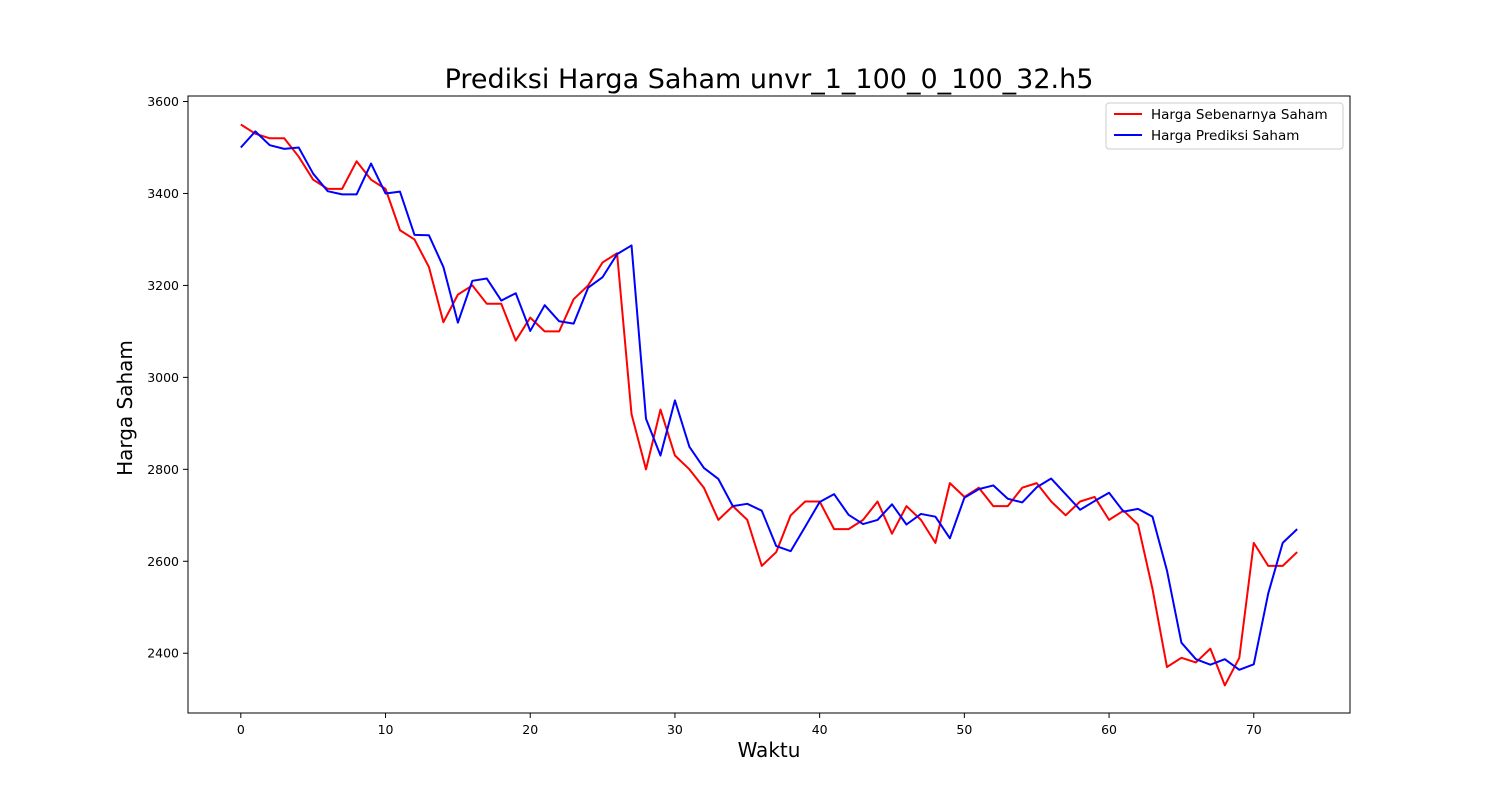 This screenshot has height=800, width=1500. What do you see at coordinates (163, 469) in the screenshot?
I see `y-tick-label: 2800` at bounding box center [163, 469].